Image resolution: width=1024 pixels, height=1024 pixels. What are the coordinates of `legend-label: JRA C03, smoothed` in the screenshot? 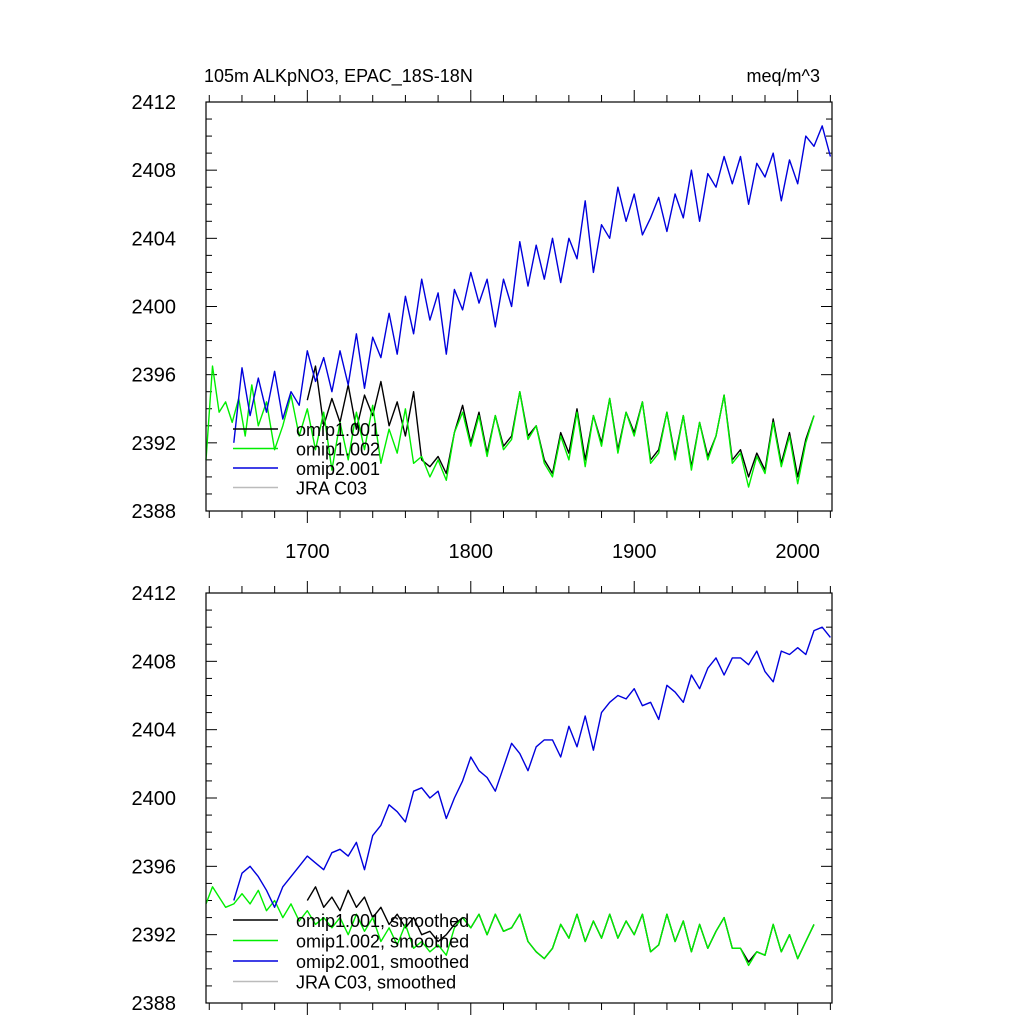 It's located at (376, 983).